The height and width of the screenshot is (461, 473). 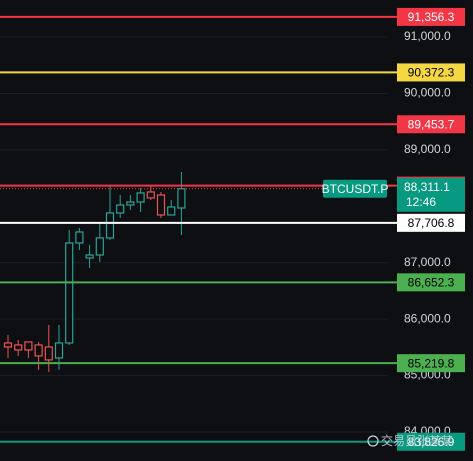 I want to click on level-label: 90,372.3, so click(x=431, y=73).